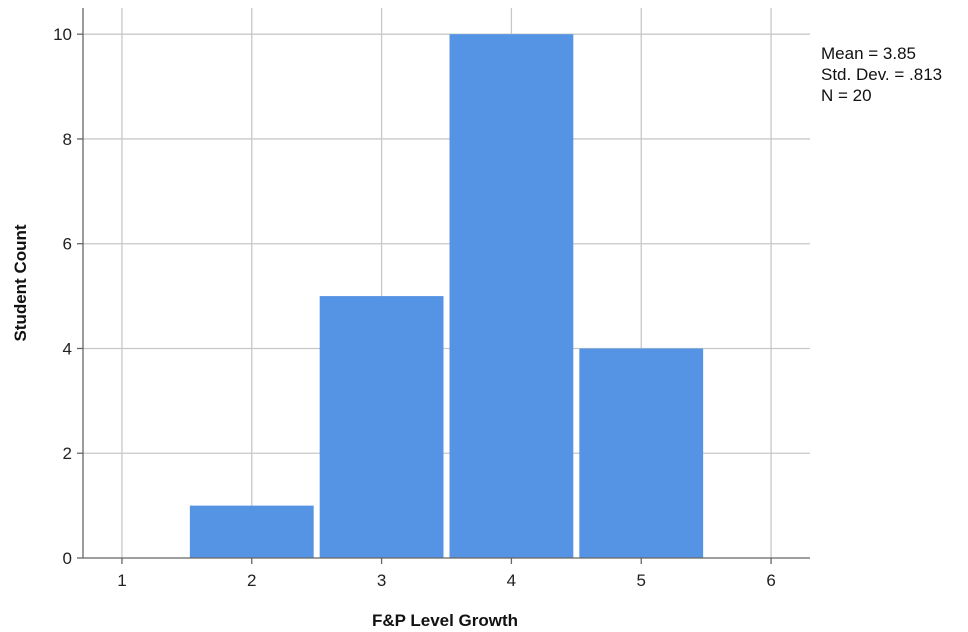 Image resolution: width=968 pixels, height=632 pixels. Describe the element at coordinates (121, 580) in the screenshot. I see `x-tick-label-1: 1` at that location.